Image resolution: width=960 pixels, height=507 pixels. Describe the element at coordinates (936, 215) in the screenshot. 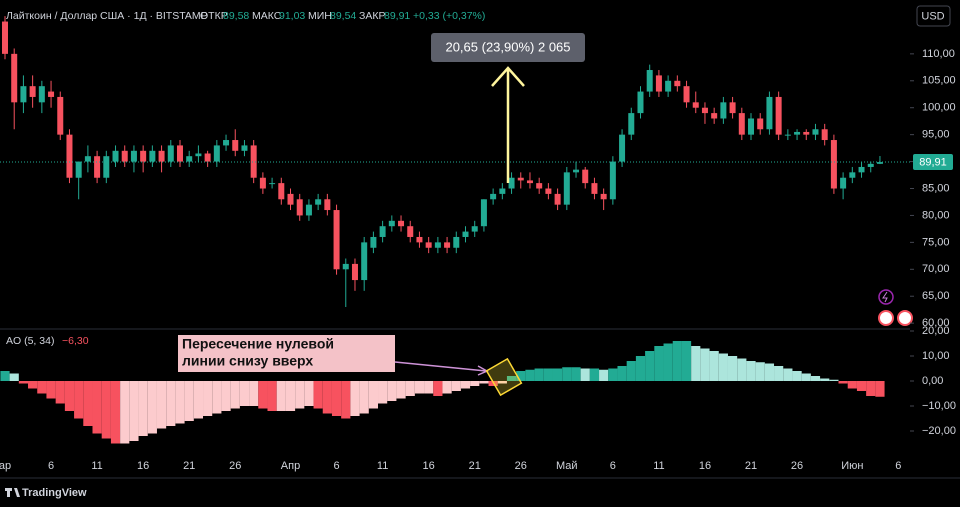

I see `y-tick-label: 80,00` at that location.